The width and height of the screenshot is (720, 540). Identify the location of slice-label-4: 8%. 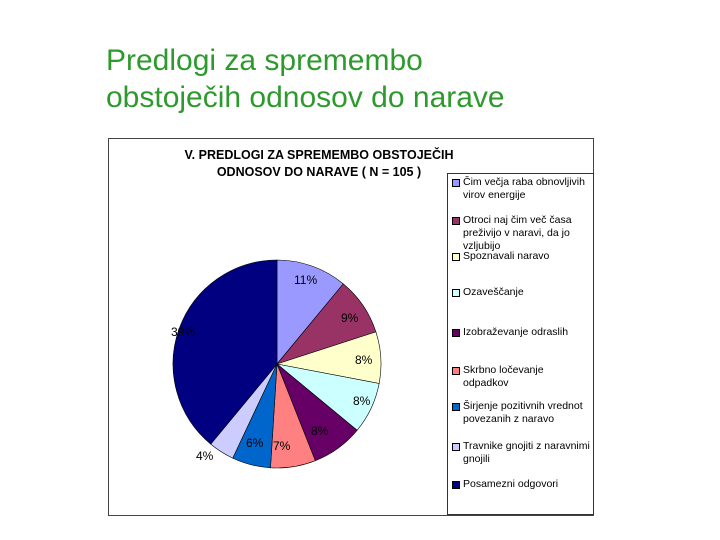
(362, 401).